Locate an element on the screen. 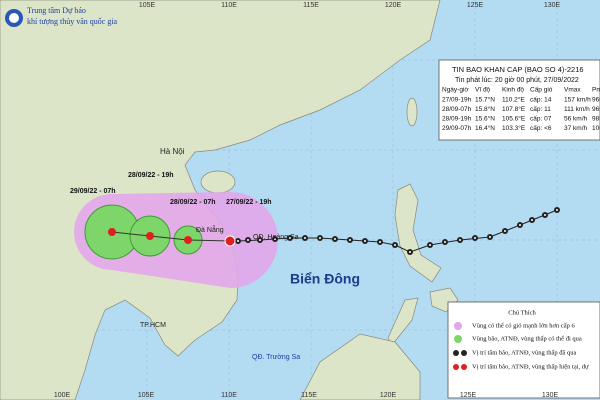 This screenshot has width=600, height=400. table-cell: 960 is located at coordinates (596, 100).